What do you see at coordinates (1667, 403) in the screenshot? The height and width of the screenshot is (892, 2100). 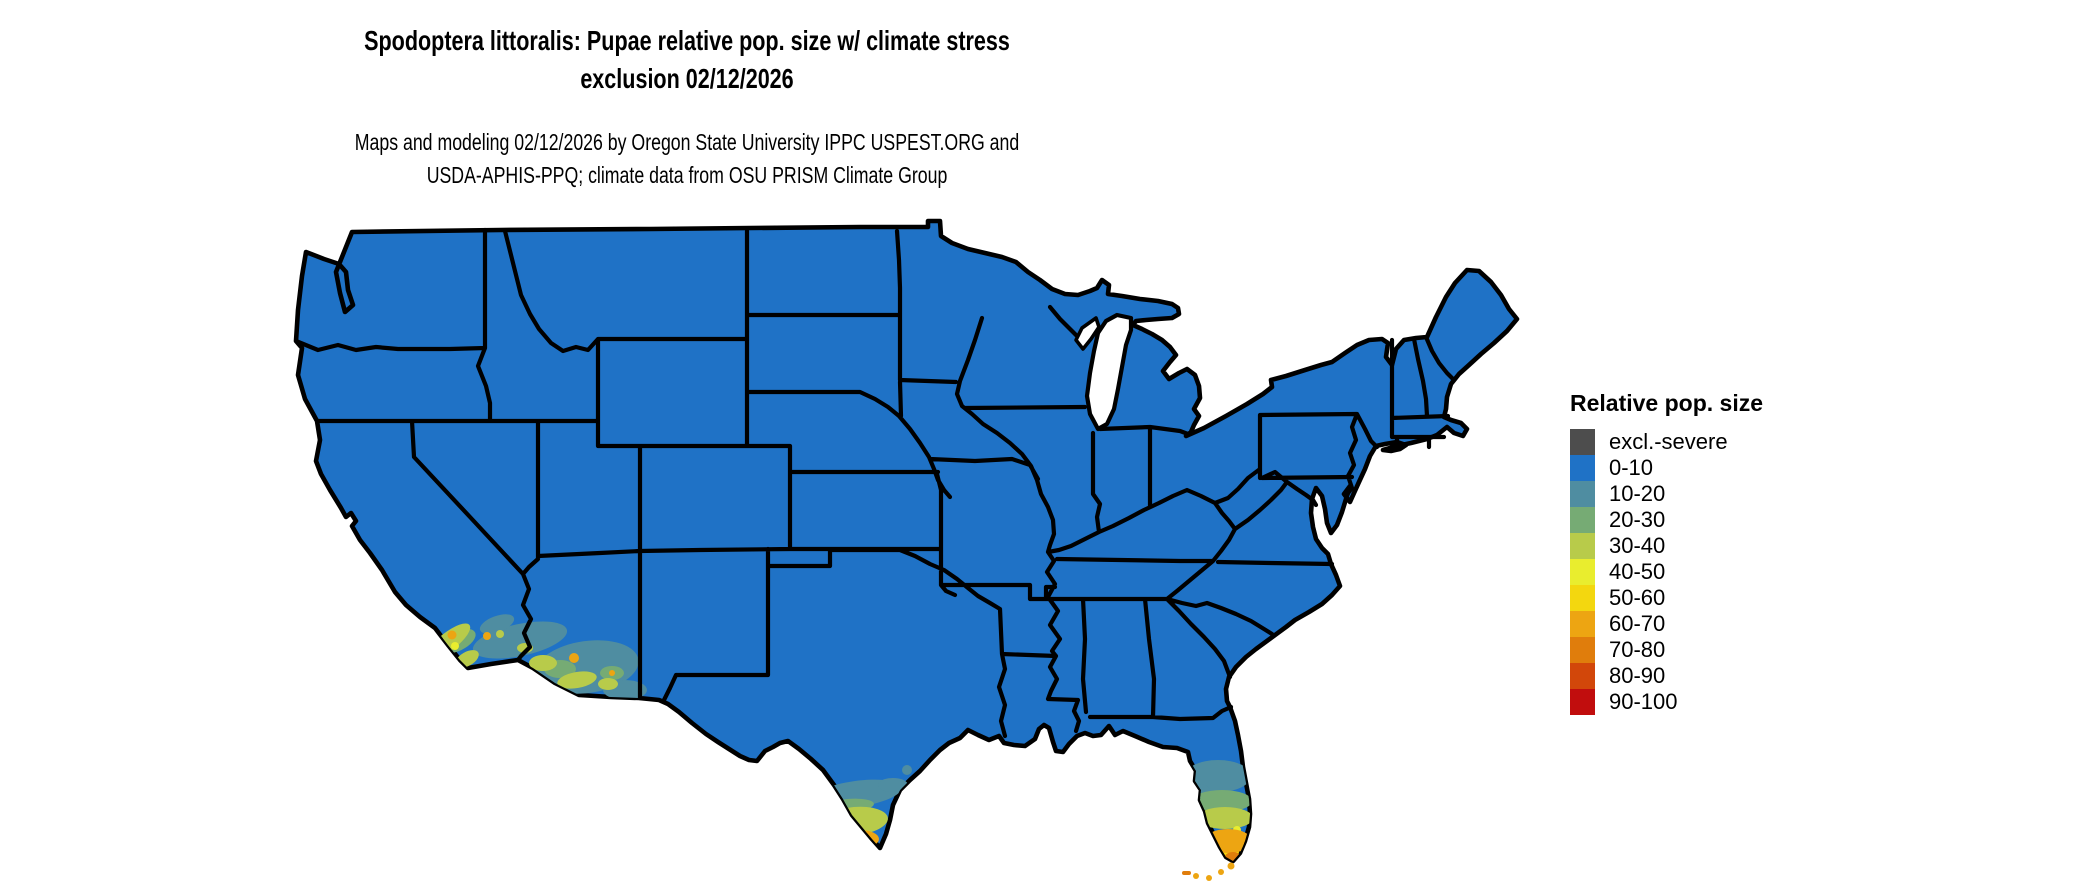 I see `legend-title: Relative pop. size` at bounding box center [1667, 403].